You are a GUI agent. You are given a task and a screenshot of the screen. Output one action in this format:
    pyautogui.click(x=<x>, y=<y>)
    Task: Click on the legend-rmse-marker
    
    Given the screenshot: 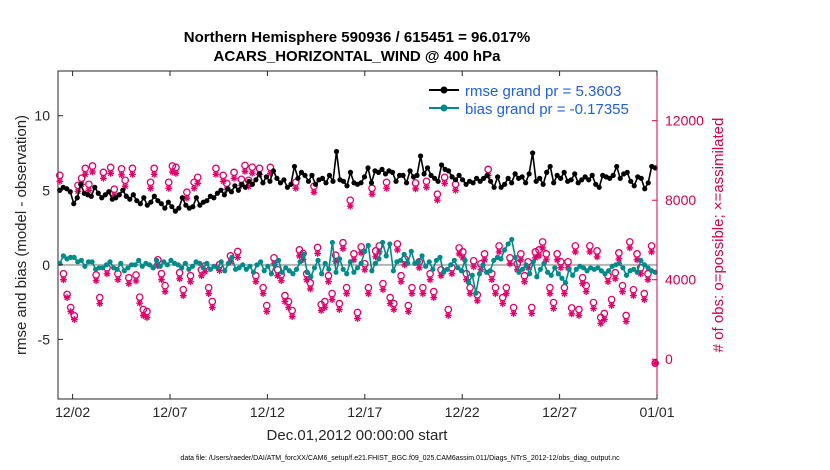 What is the action you would take?
    pyautogui.click(x=444, y=90)
    